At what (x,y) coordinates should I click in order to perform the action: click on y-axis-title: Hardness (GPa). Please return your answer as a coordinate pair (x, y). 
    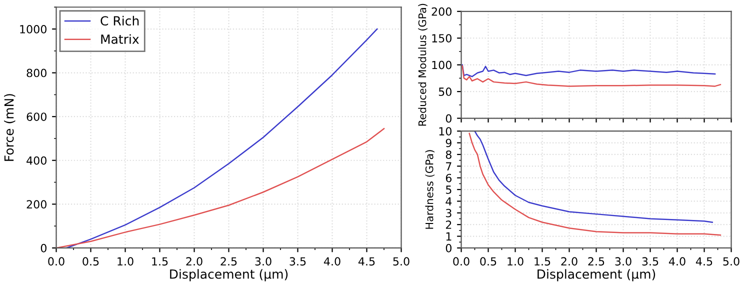
    Looking at the image, I should click on (430, 189).